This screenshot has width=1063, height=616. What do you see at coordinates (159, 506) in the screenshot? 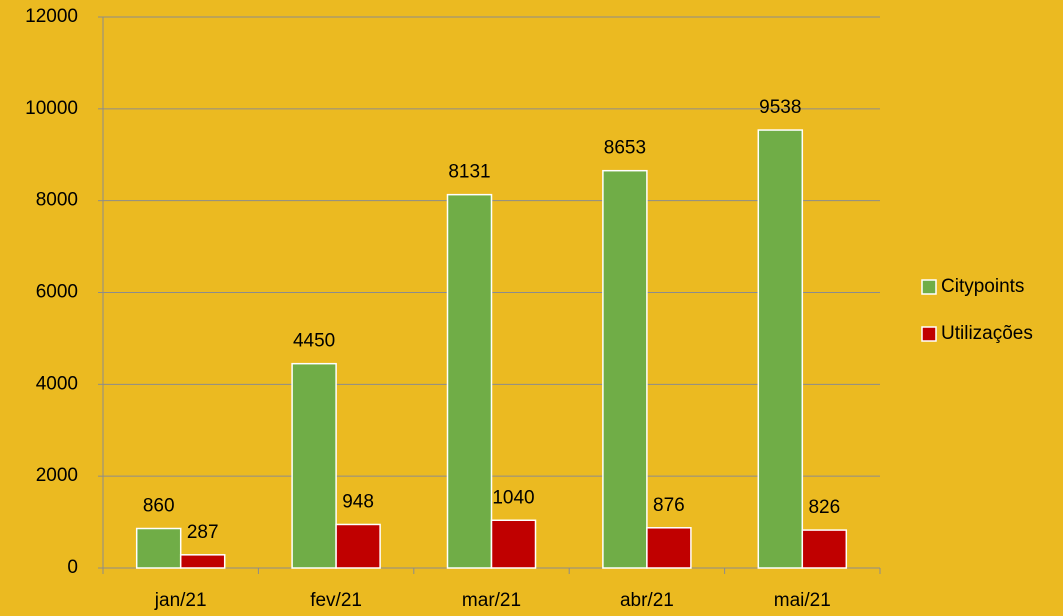
I see `data-label: 860` at bounding box center [159, 506].